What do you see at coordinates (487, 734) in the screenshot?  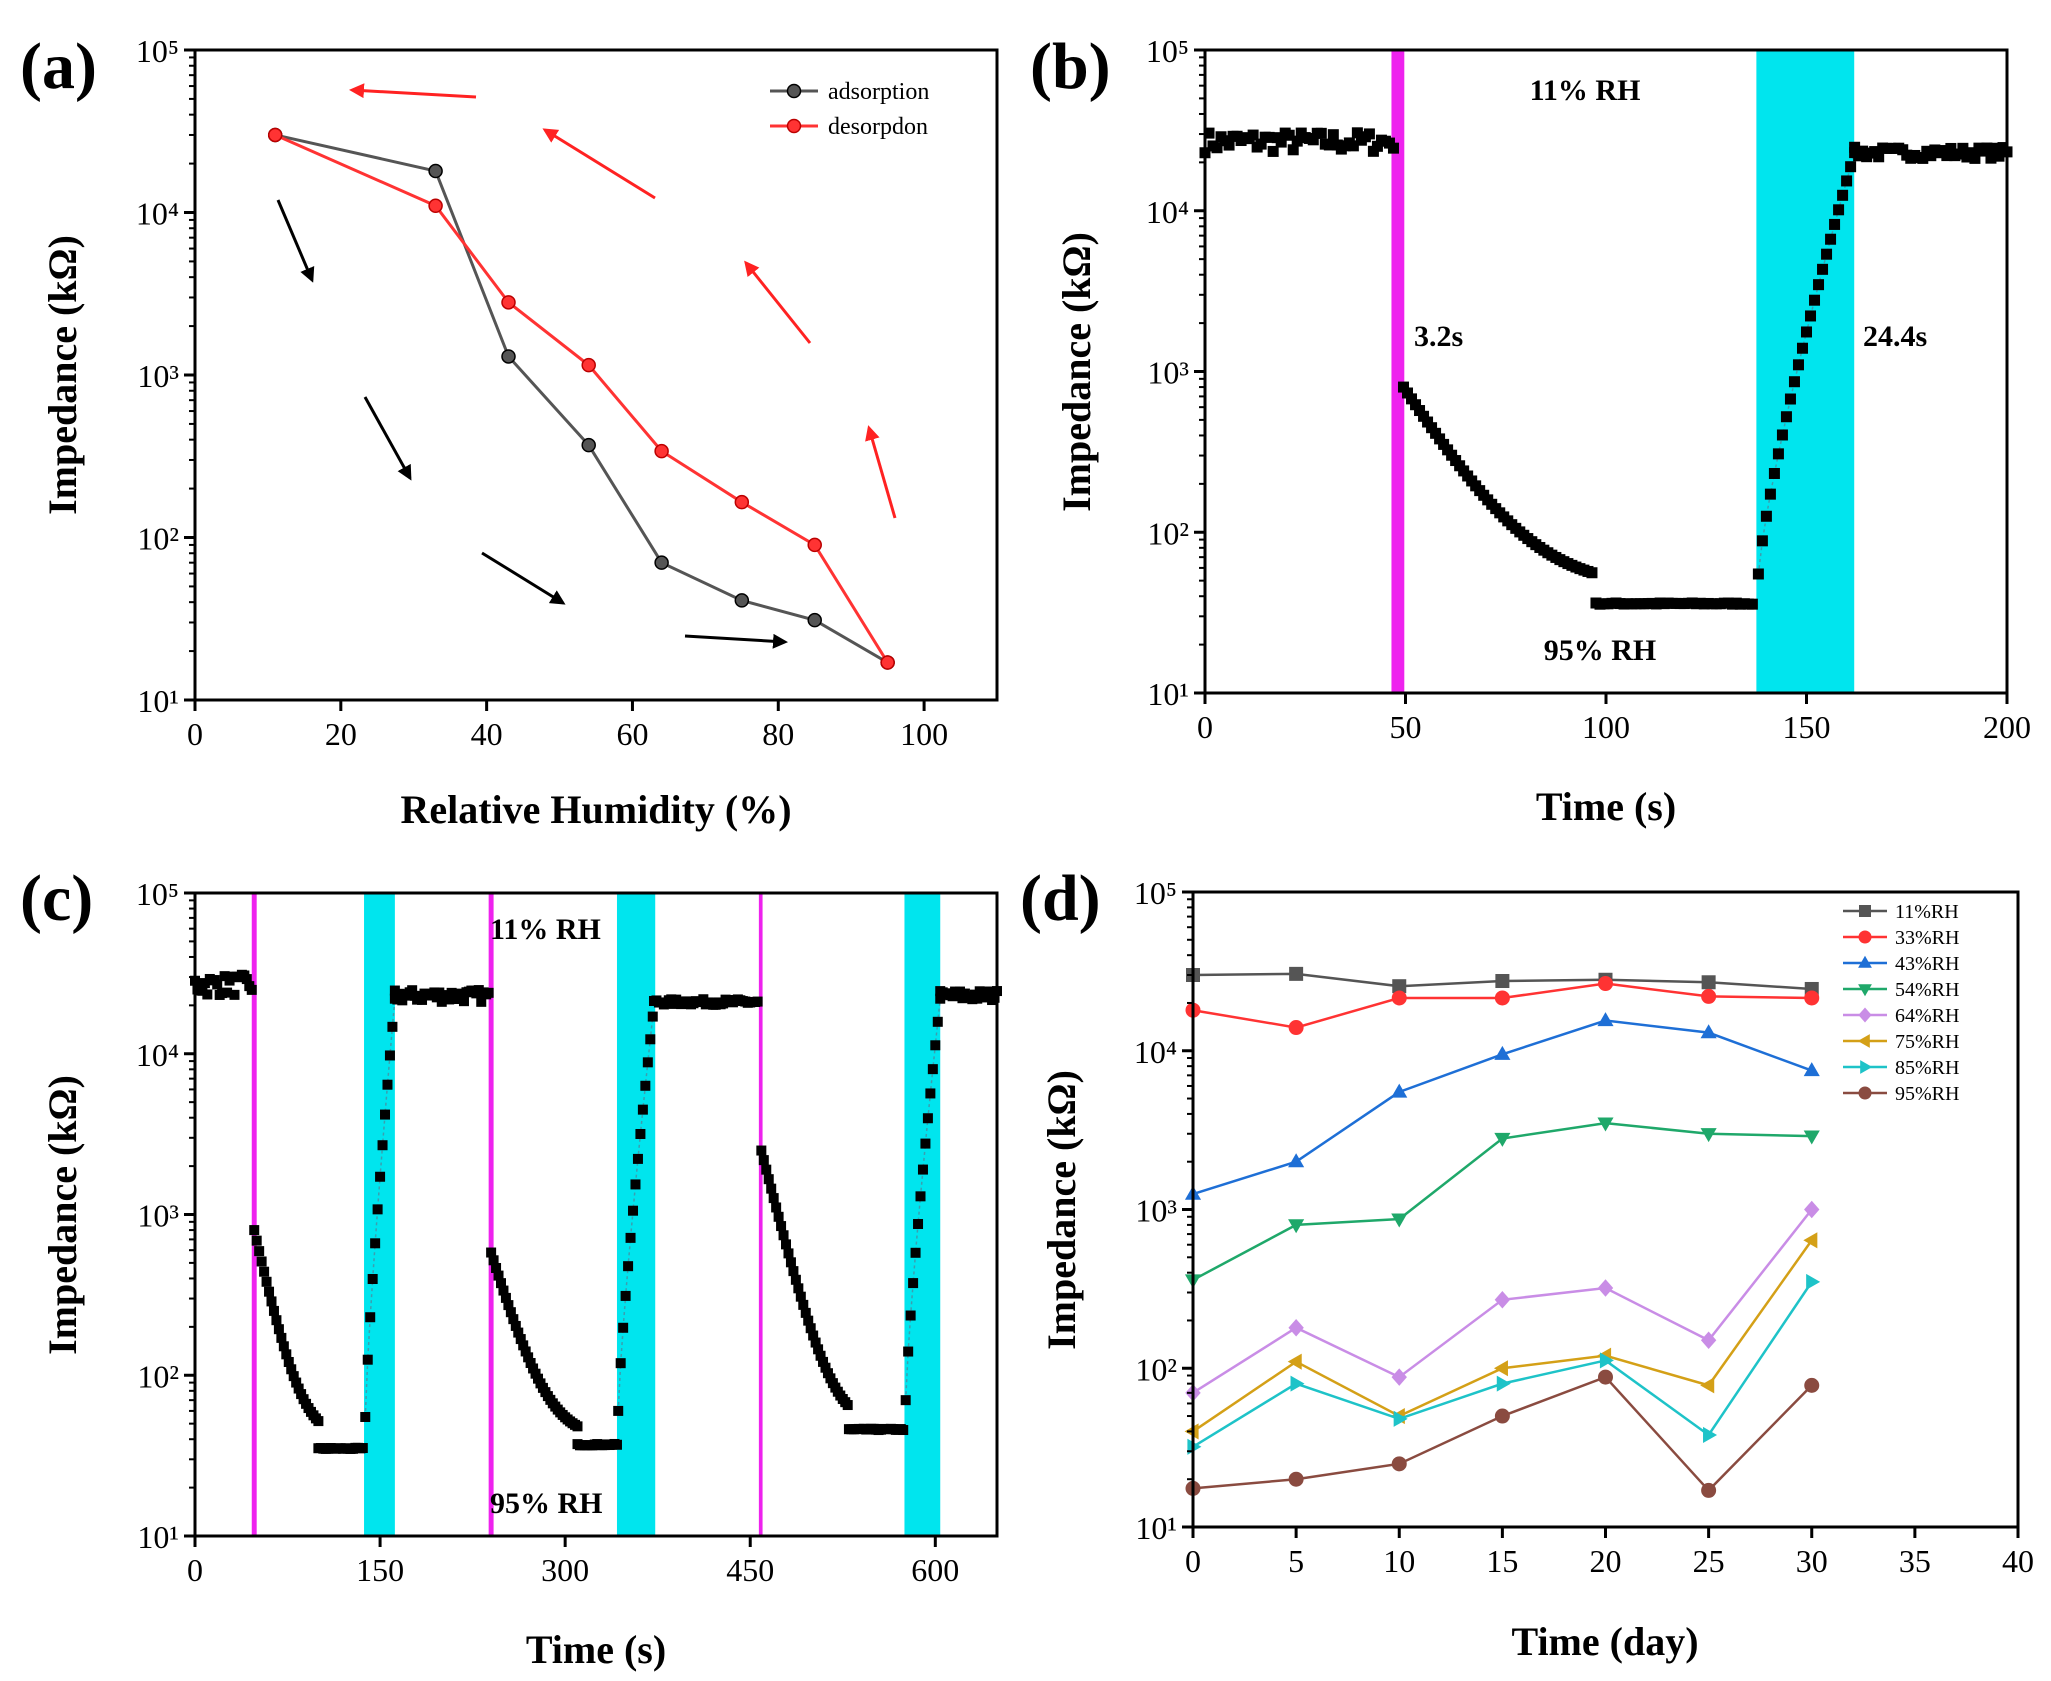 I see `panel-a-xtick-label-2: 40` at bounding box center [487, 734].